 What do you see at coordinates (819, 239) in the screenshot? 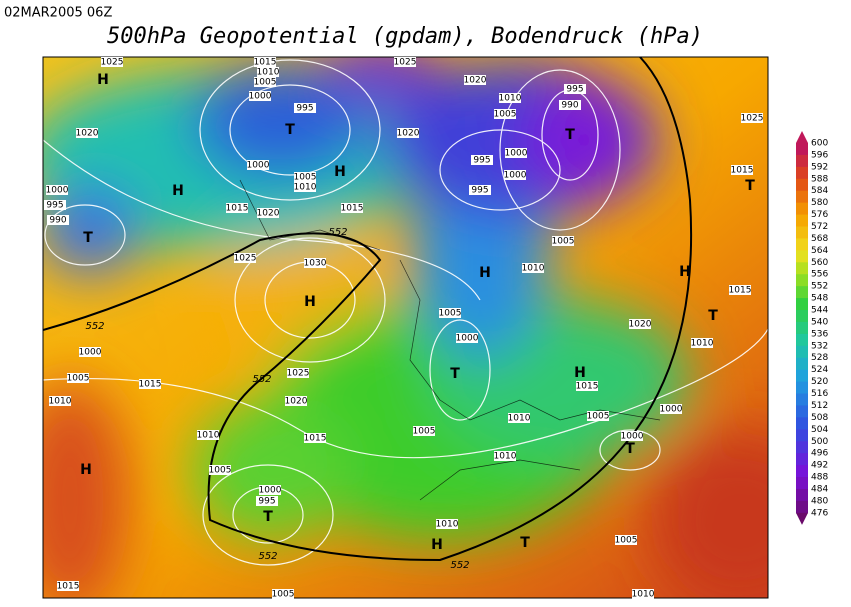
I see `colorbar-tick-label: 568` at bounding box center [819, 239].